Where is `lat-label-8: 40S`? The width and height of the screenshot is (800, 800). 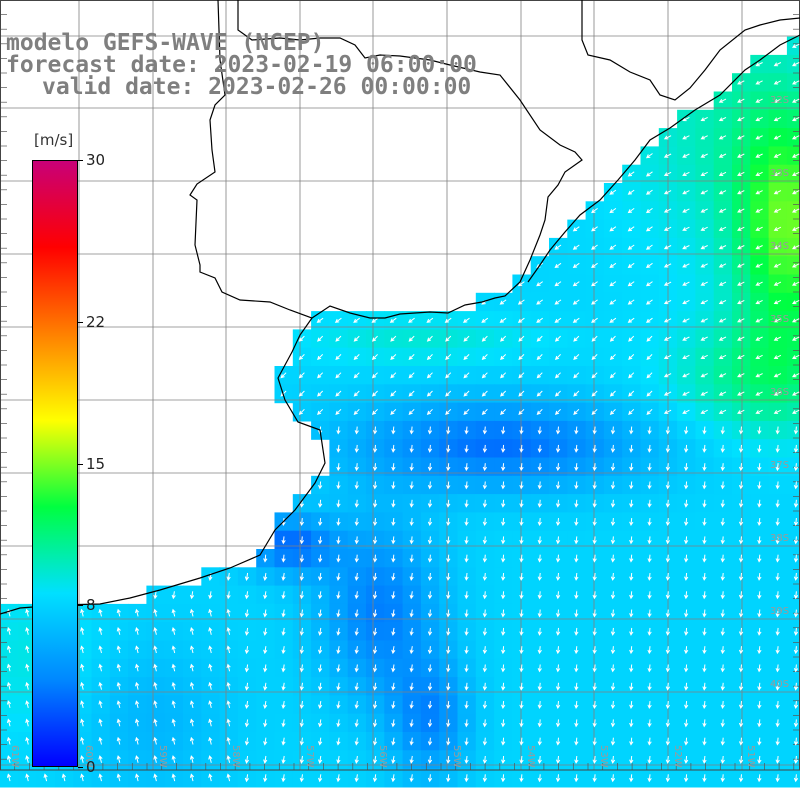 lat-label-8: 40S is located at coordinates (779, 684).